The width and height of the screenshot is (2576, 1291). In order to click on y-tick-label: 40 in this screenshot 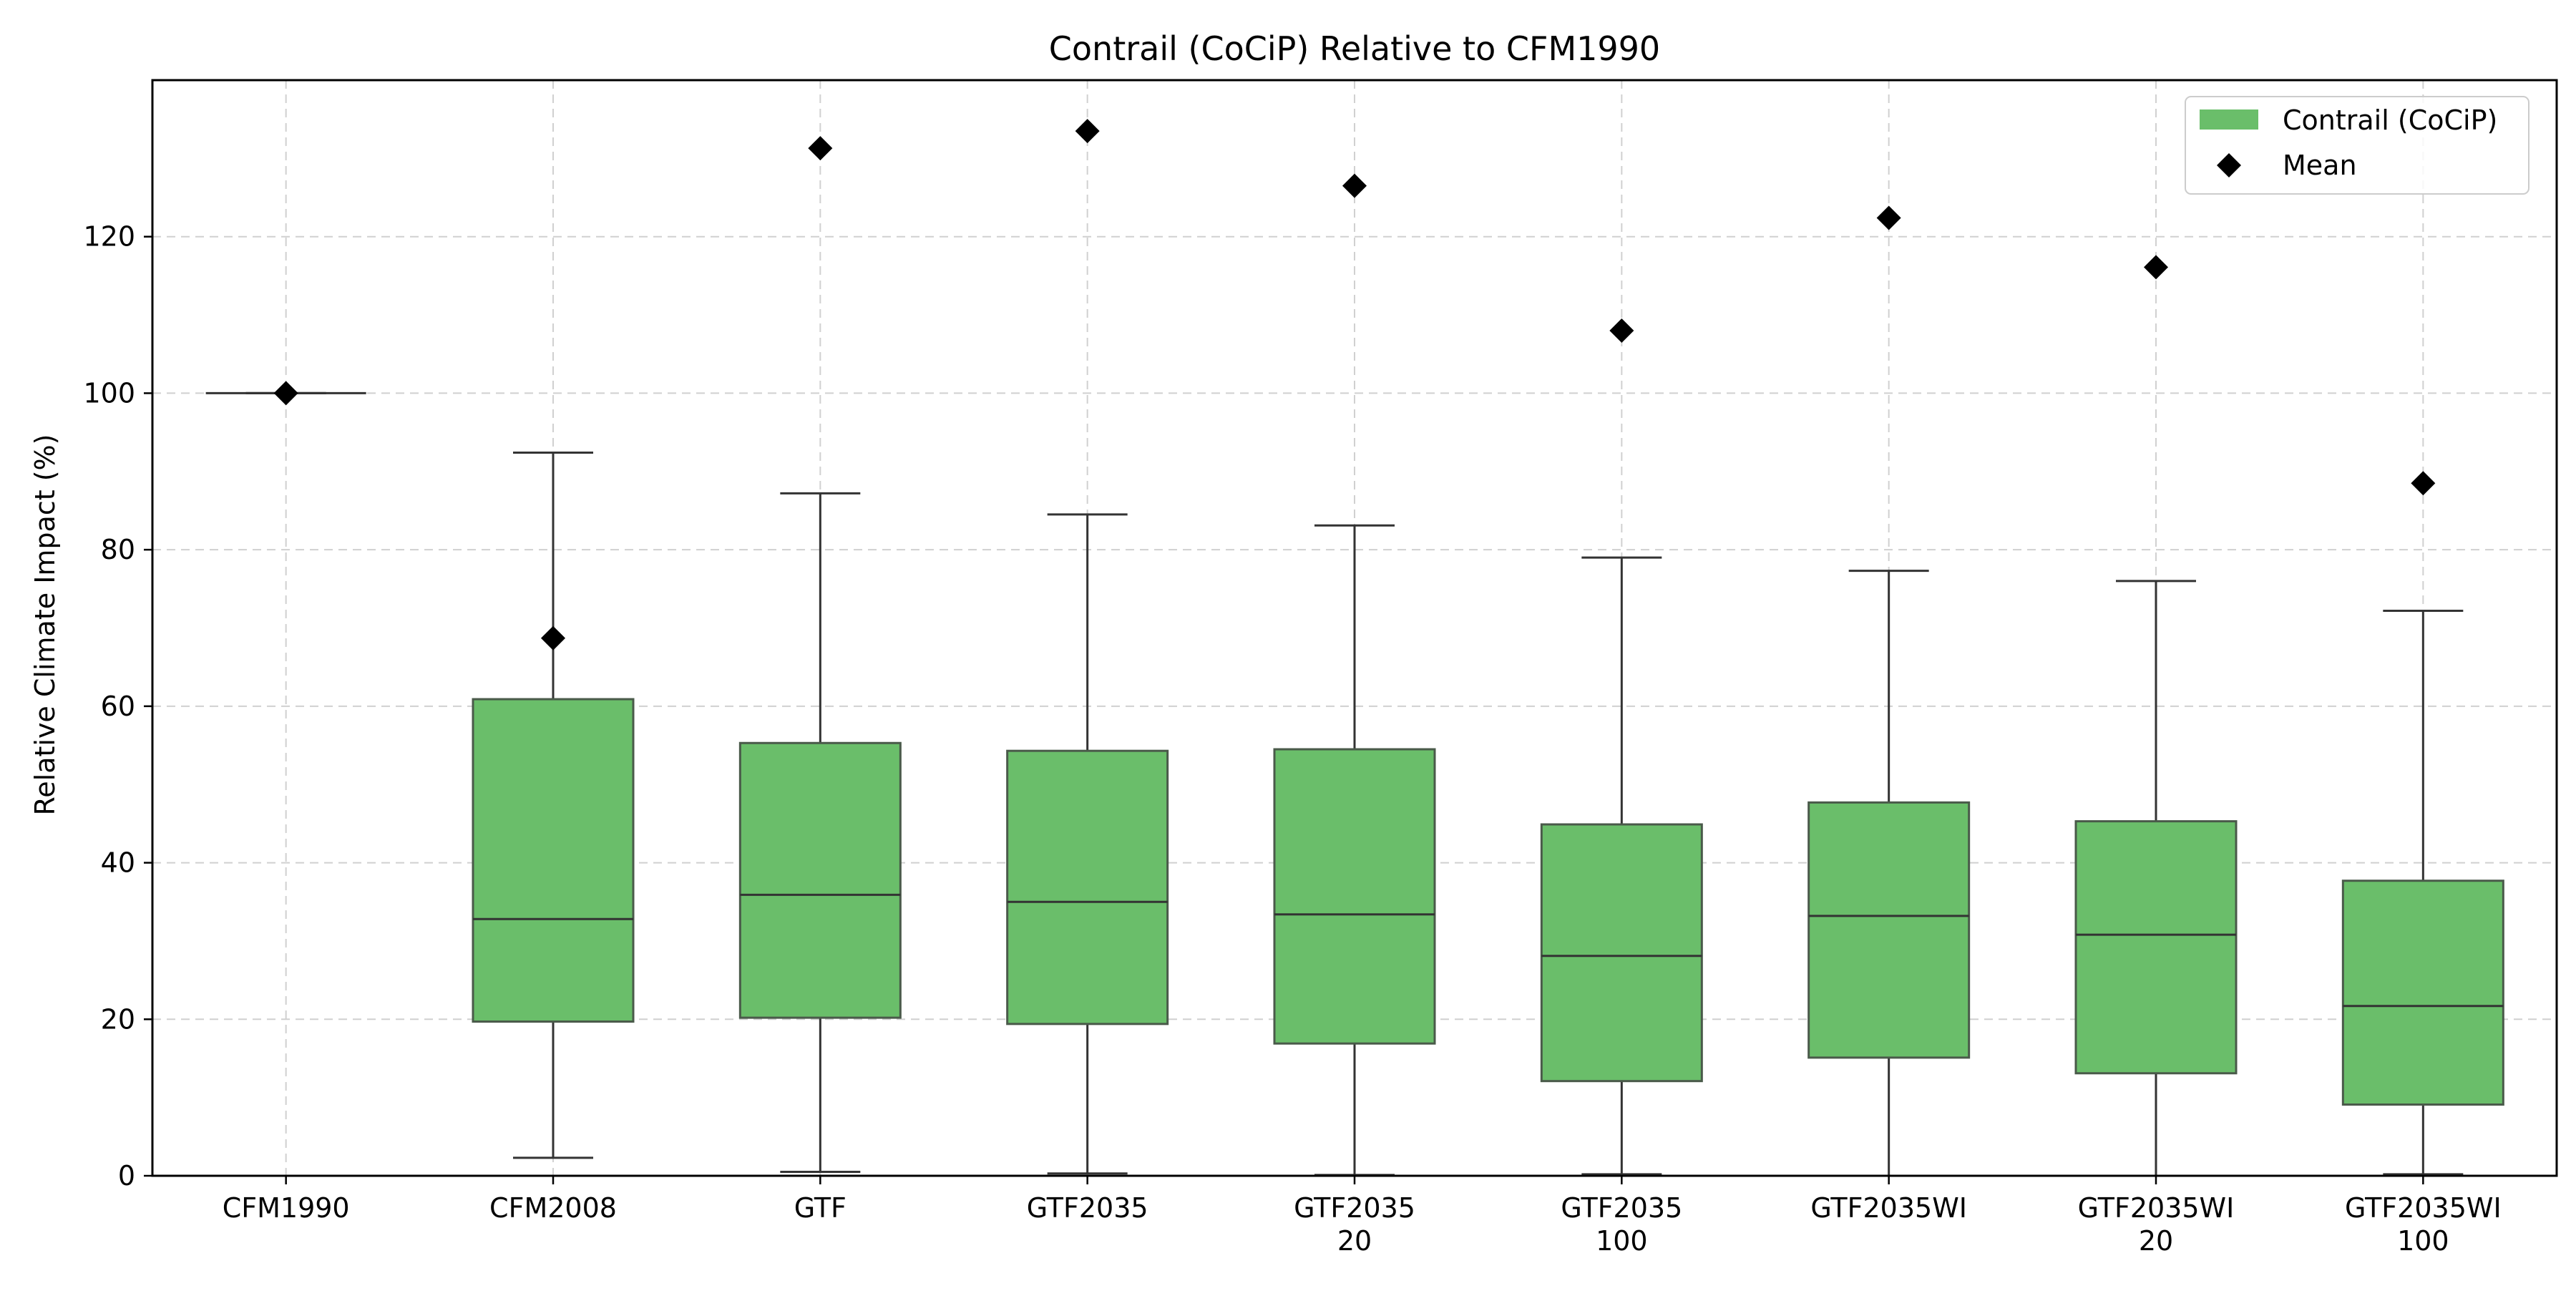, I will do `click(118, 863)`.